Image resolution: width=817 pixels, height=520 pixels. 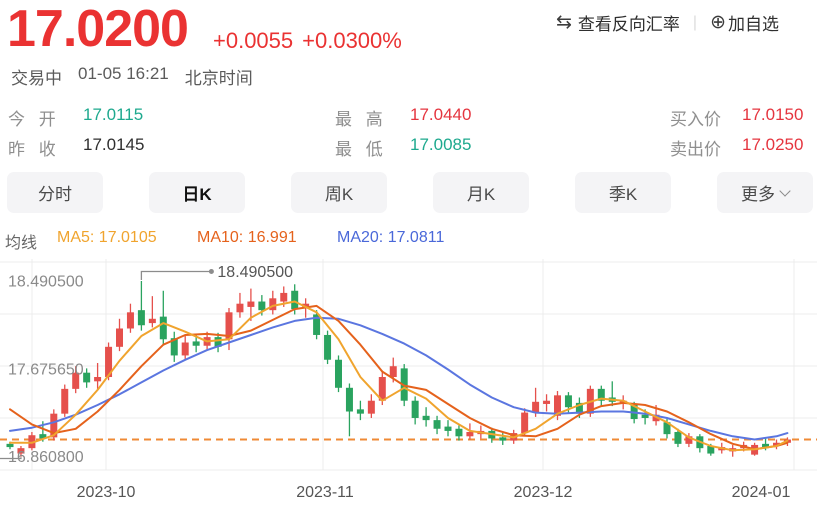 What do you see at coordinates (753, 24) in the screenshot?
I see `add-watchlist-label: 加自选` at bounding box center [753, 24].